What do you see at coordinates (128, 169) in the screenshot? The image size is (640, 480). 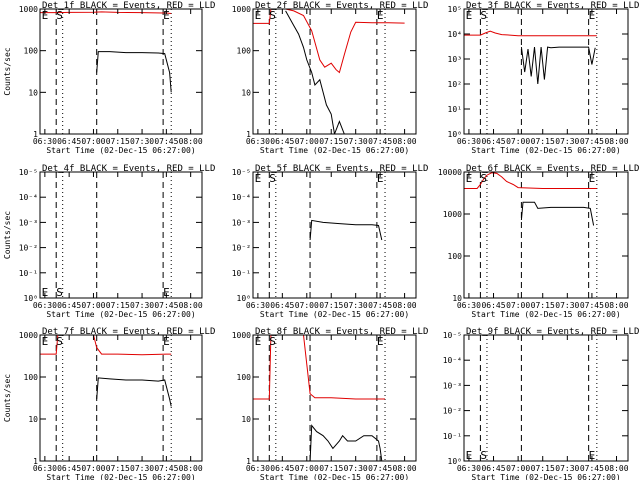 I see `panel-title: Det_4f BLACK = Events, RED = LLD` at bounding box center [128, 169].